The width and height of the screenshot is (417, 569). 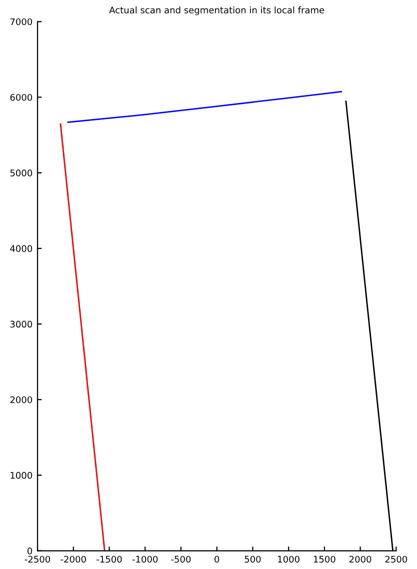 What do you see at coordinates (289, 559) in the screenshot?
I see `x-tick-label: 1000` at bounding box center [289, 559].